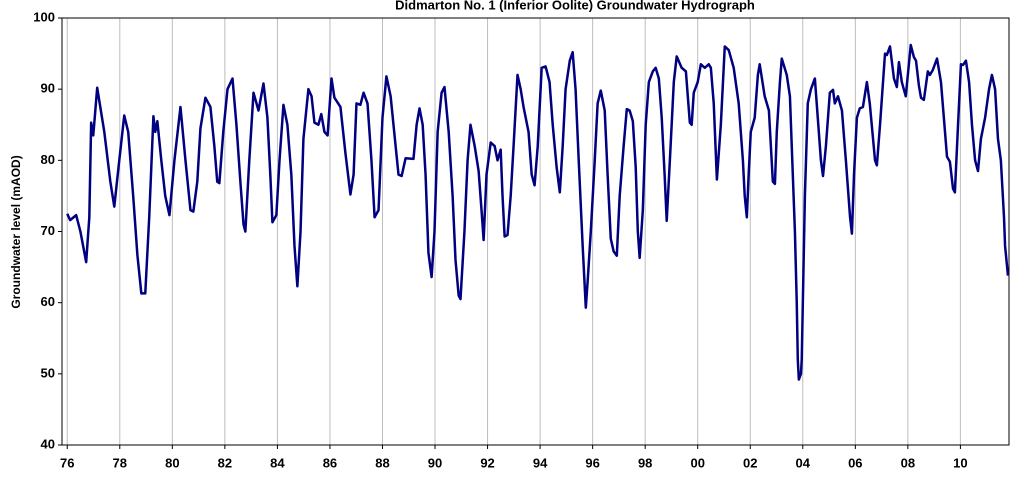 This screenshot has width=1011, height=477. Describe the element at coordinates (592, 462) in the screenshot. I see `x-tick-label: 96` at that location.